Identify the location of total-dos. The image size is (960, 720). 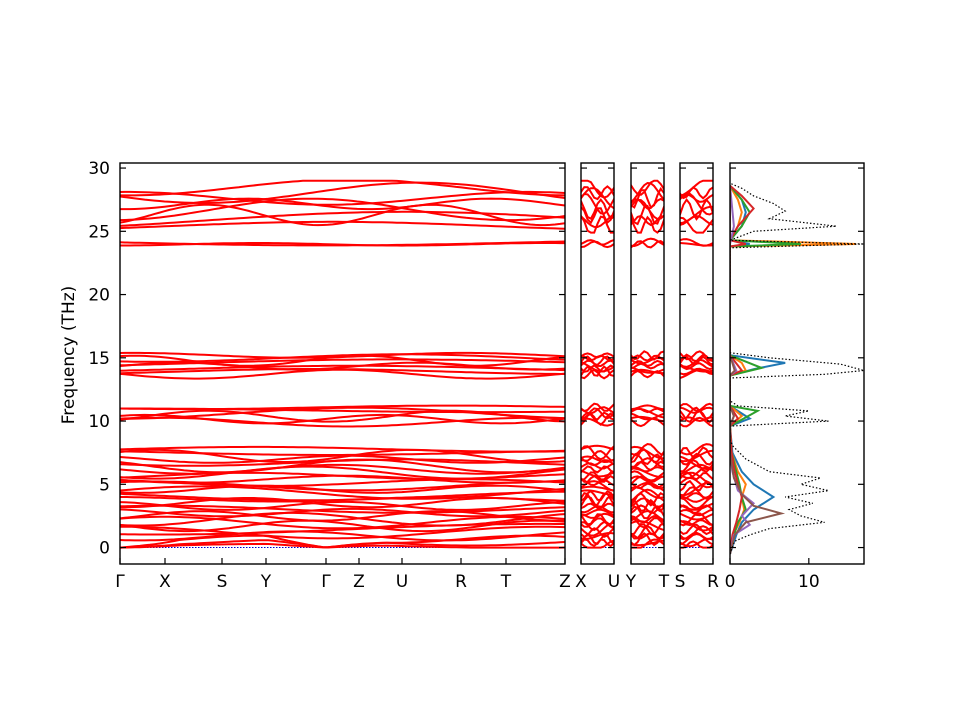
(797, 368).